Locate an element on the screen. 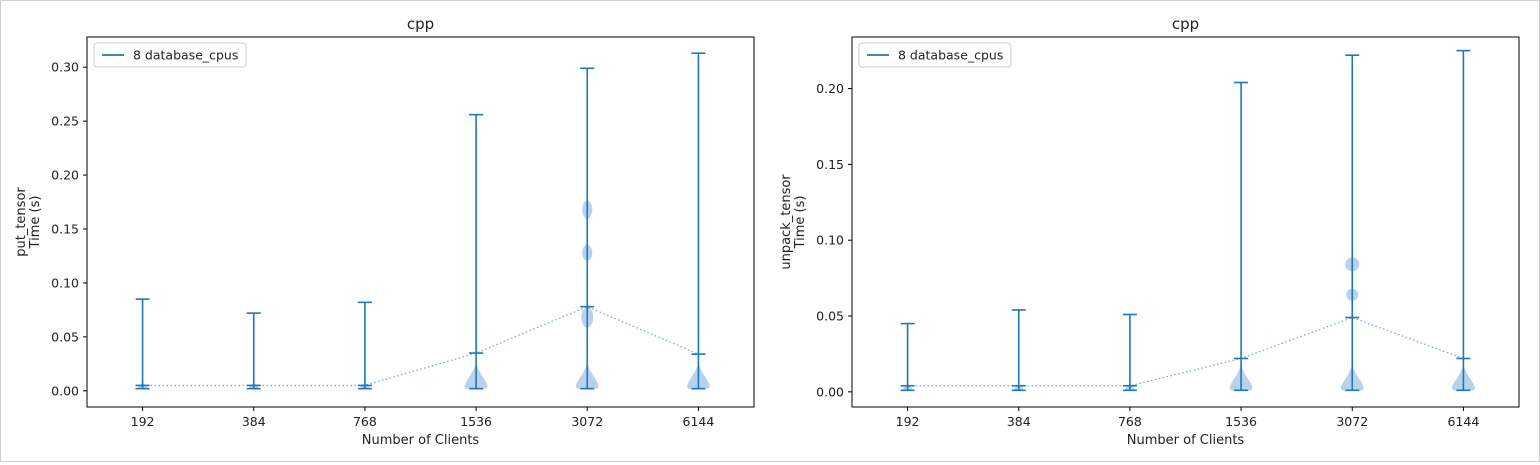 The width and height of the screenshot is (1540, 465). y-tick-label: 0.25 is located at coordinates (65, 121).